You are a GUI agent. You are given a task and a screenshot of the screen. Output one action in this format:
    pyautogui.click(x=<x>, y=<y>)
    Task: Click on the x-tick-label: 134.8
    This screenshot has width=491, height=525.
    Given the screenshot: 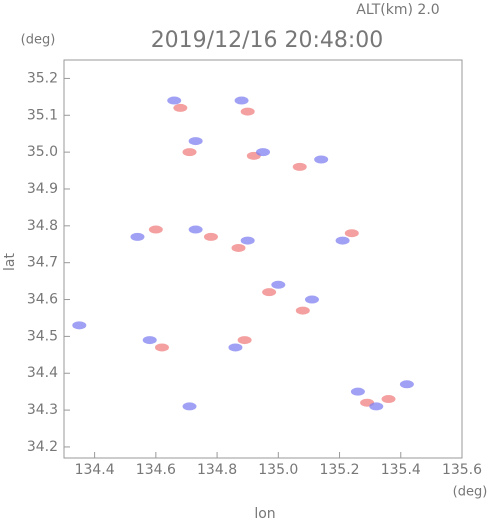 What is the action you would take?
    pyautogui.click(x=217, y=470)
    